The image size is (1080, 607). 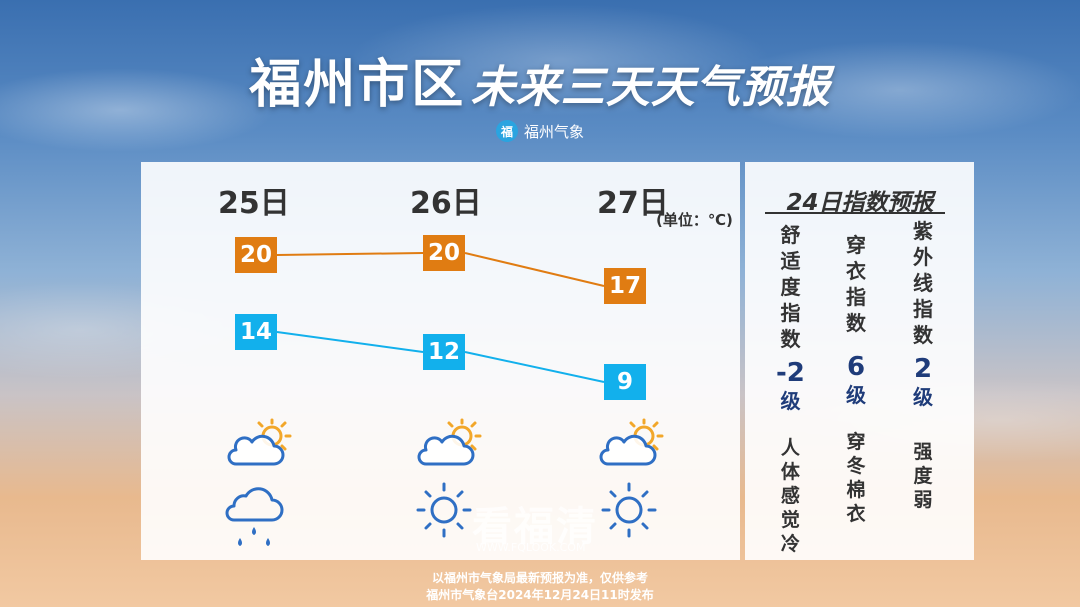 I want to click on fuzhou-weather-logo-icon: 福, so click(x=506, y=131).